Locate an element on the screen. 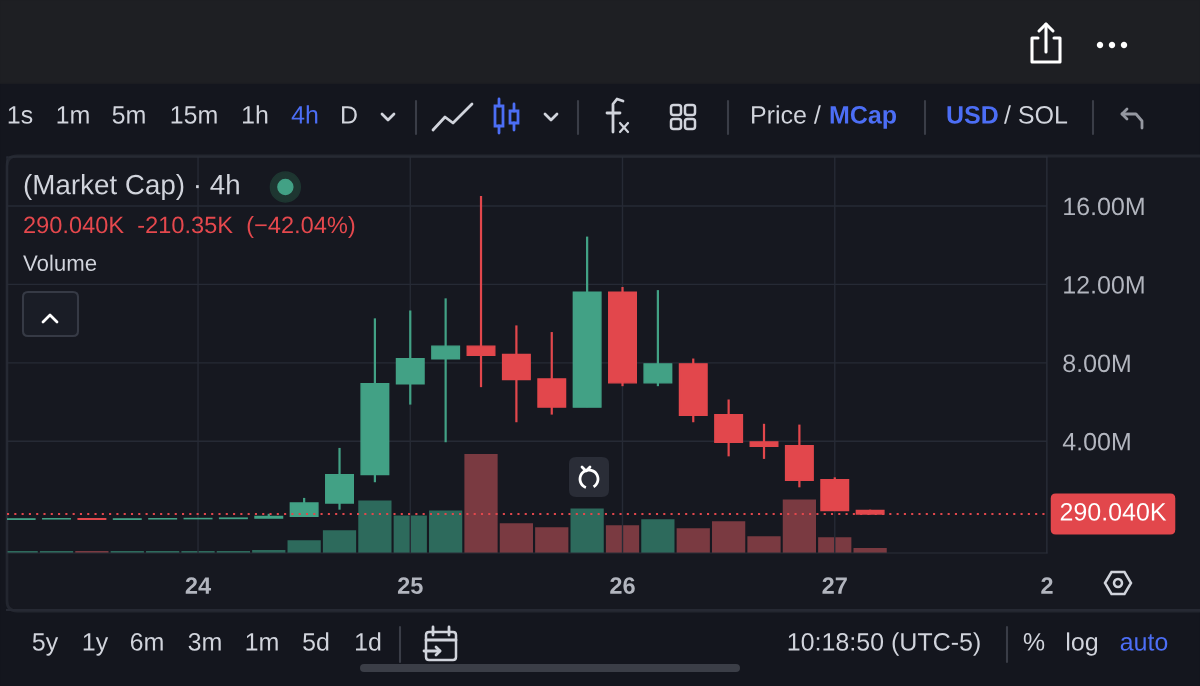  x-tick-label: 24 is located at coordinates (198, 585).